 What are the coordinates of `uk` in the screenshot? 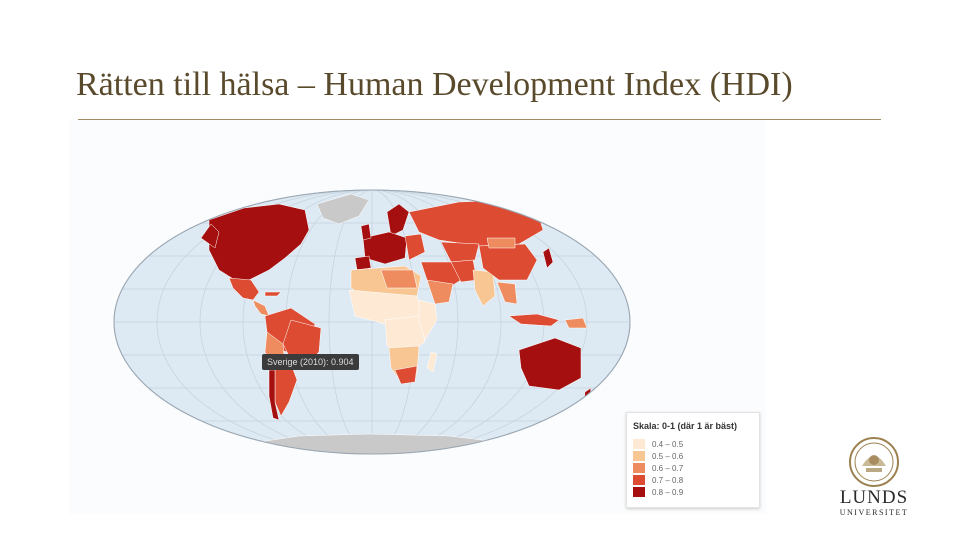 It's located at (366, 232).